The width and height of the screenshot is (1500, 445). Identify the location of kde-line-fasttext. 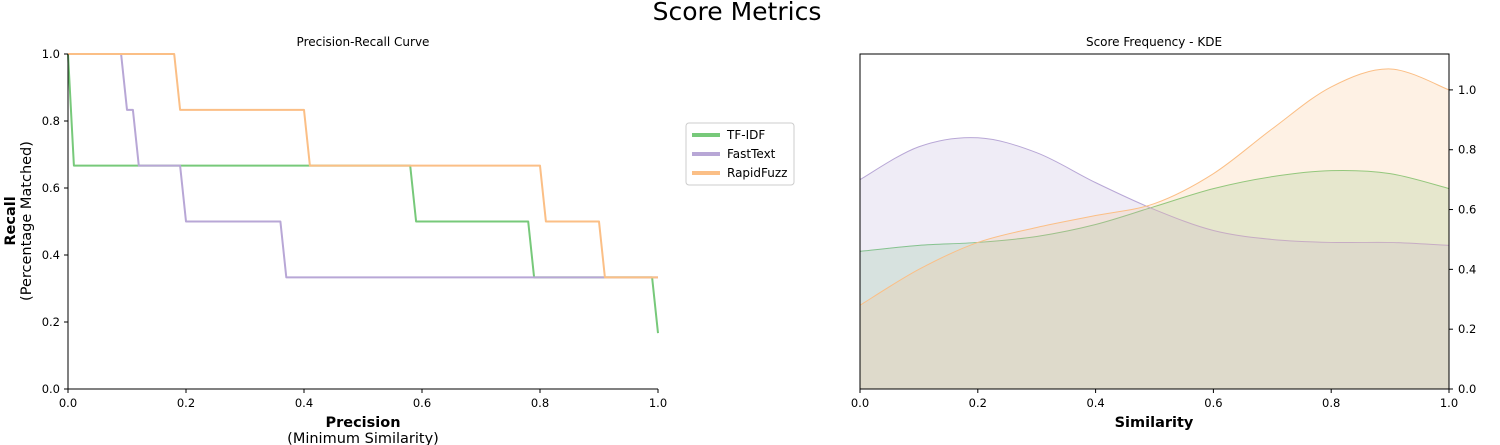
(1154, 191).